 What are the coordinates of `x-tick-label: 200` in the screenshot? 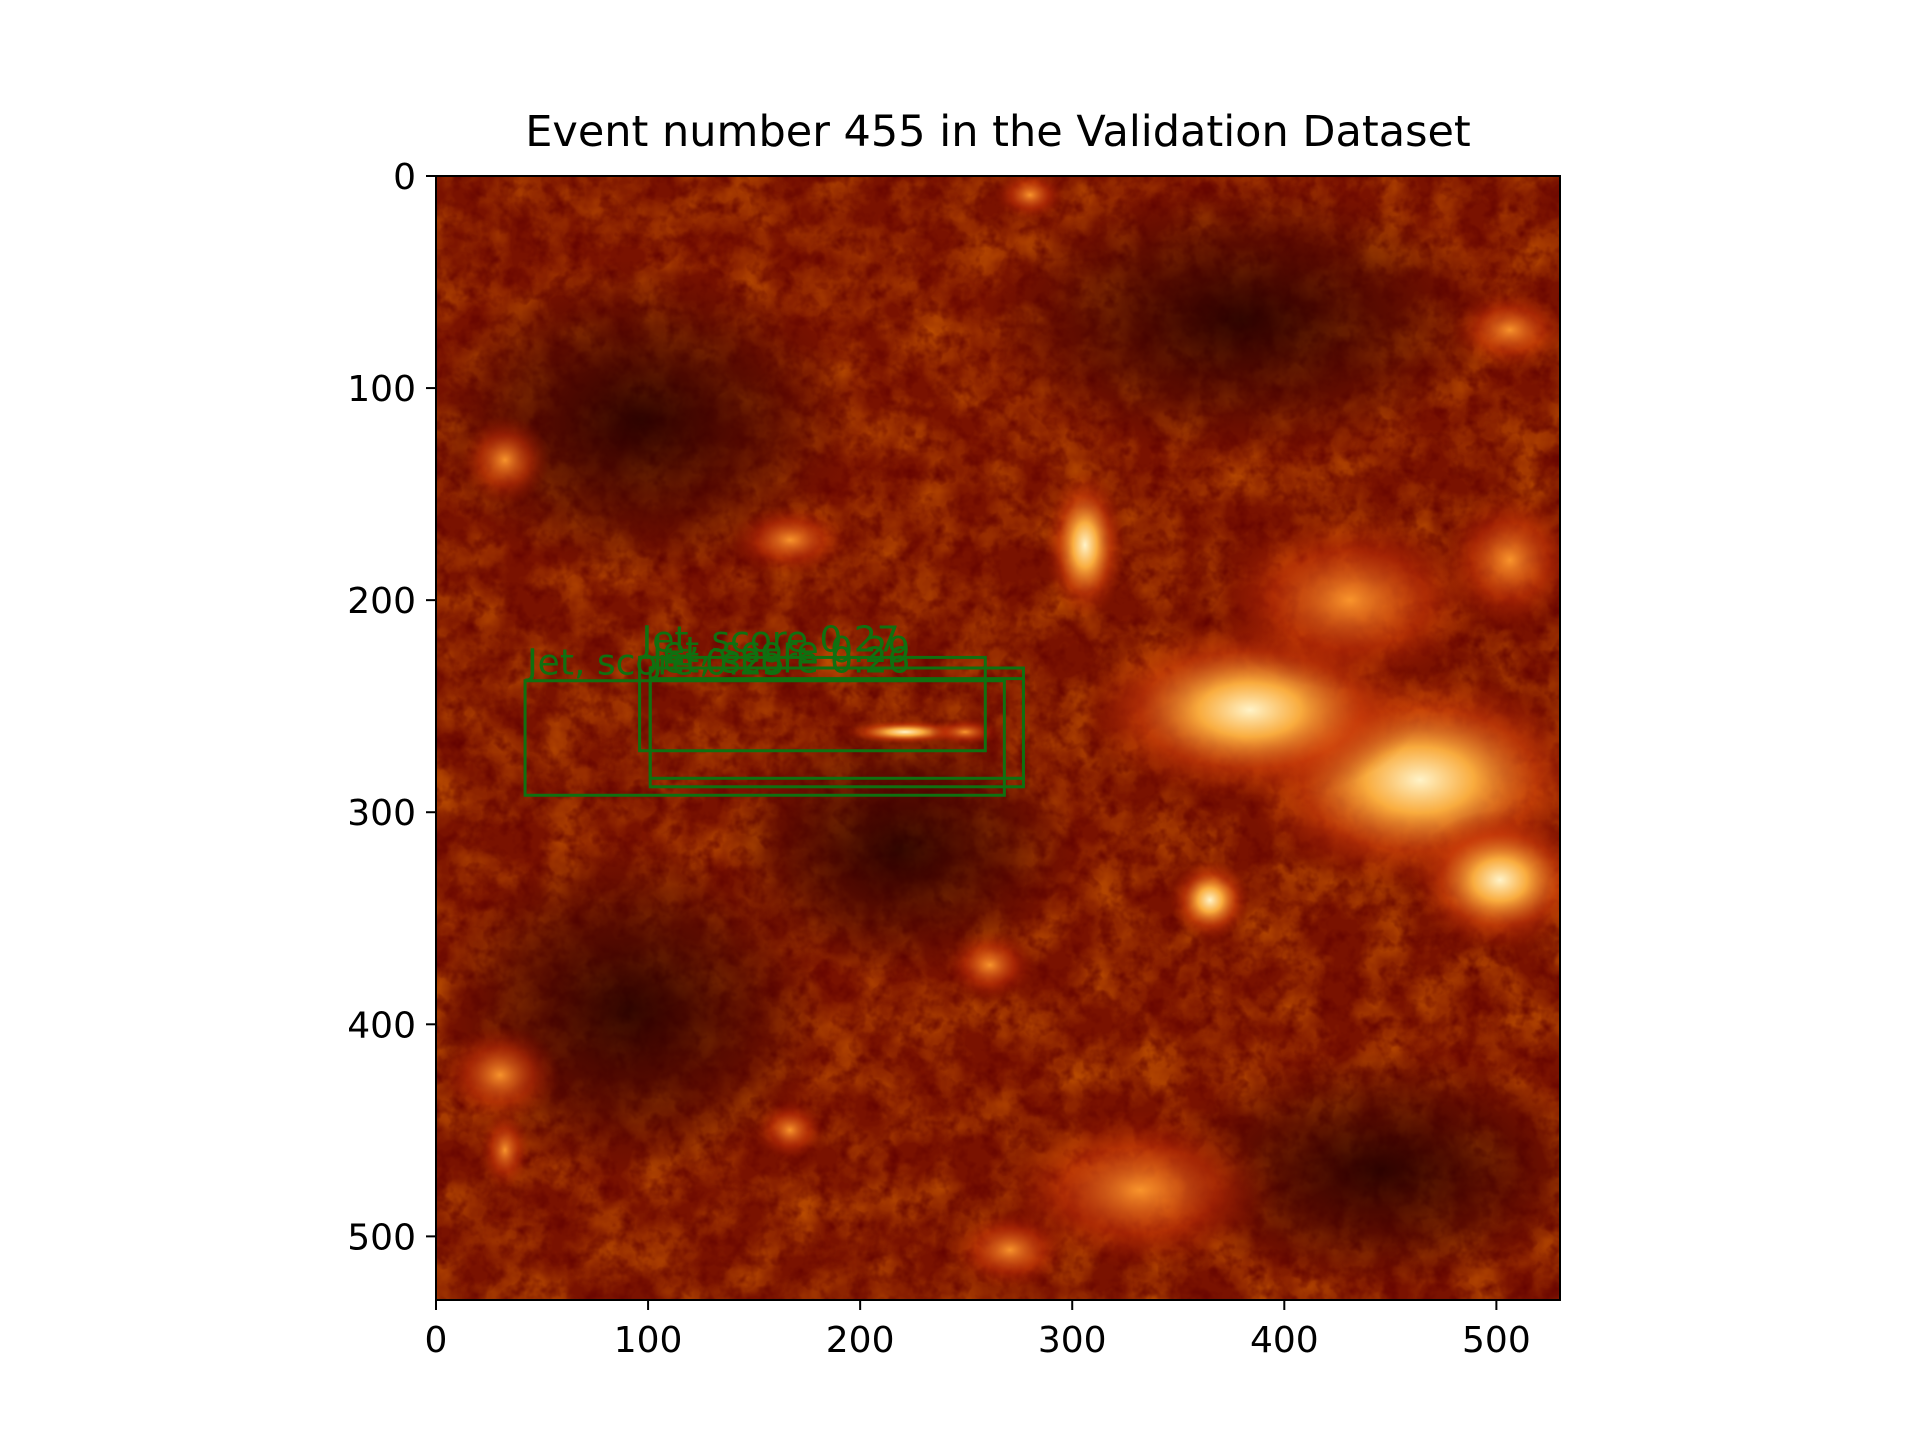 It's located at (860, 1340).